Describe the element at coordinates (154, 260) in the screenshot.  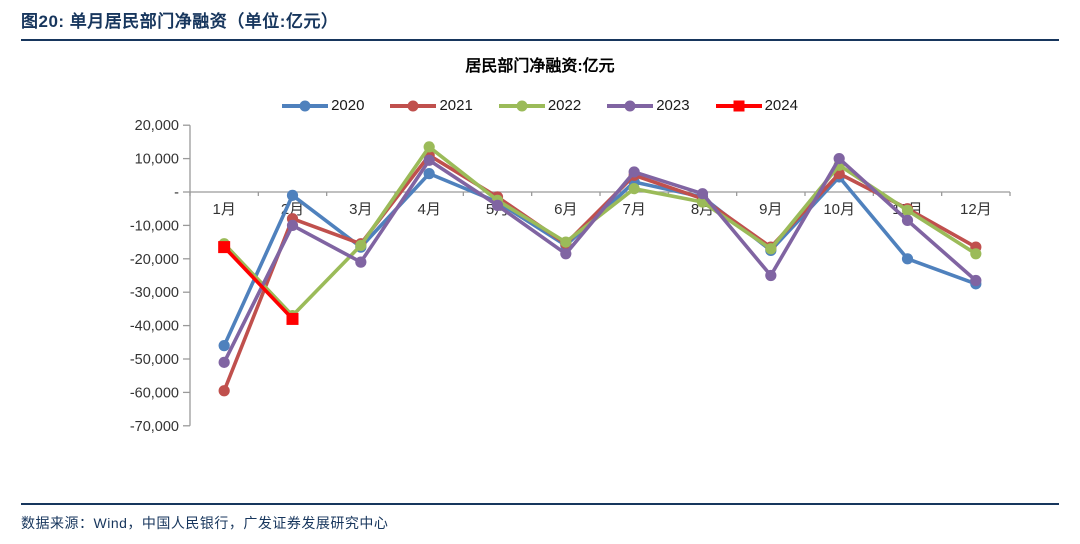
I see `y-axis-tick-label: -20,000` at that location.